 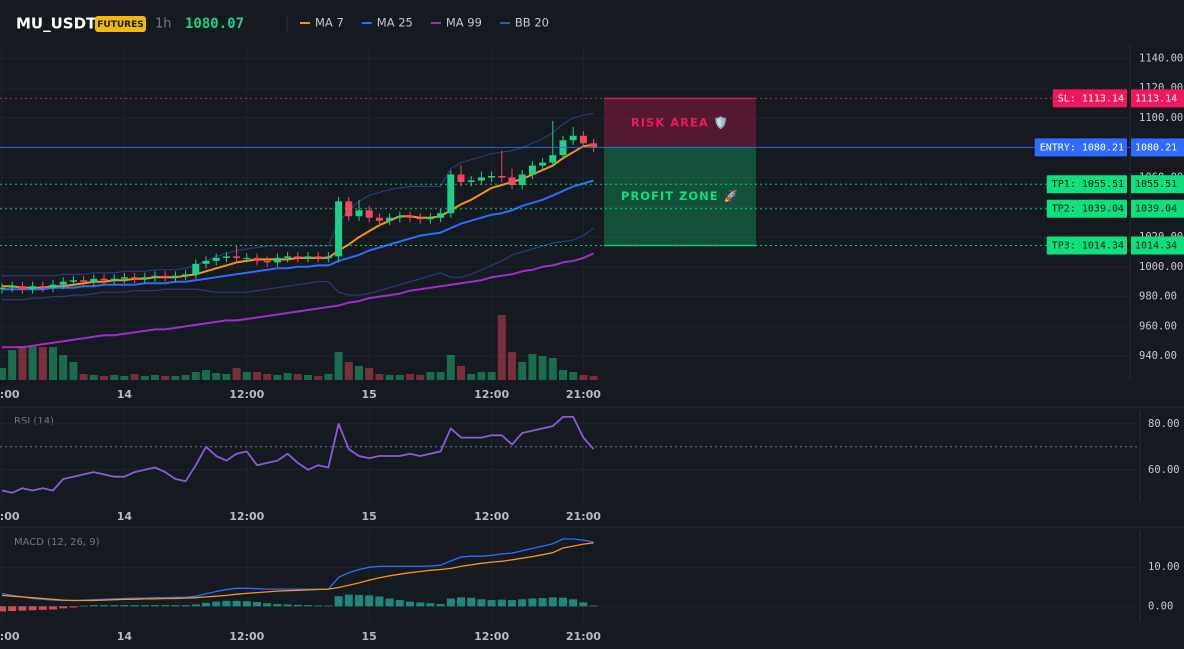 I want to click on zone, so click(x=680, y=123).